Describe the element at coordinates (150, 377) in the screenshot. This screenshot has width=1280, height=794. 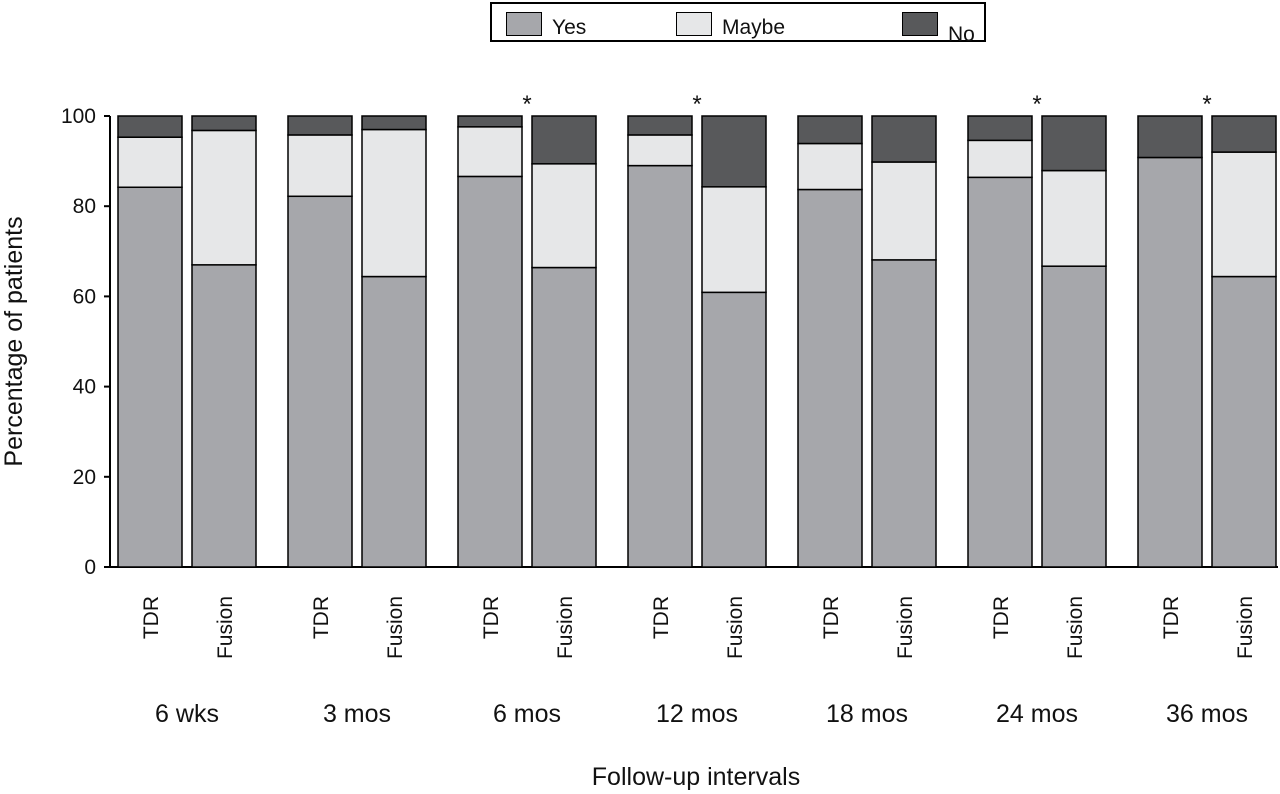
I see `bar-6-wks-tdr-yes` at that location.